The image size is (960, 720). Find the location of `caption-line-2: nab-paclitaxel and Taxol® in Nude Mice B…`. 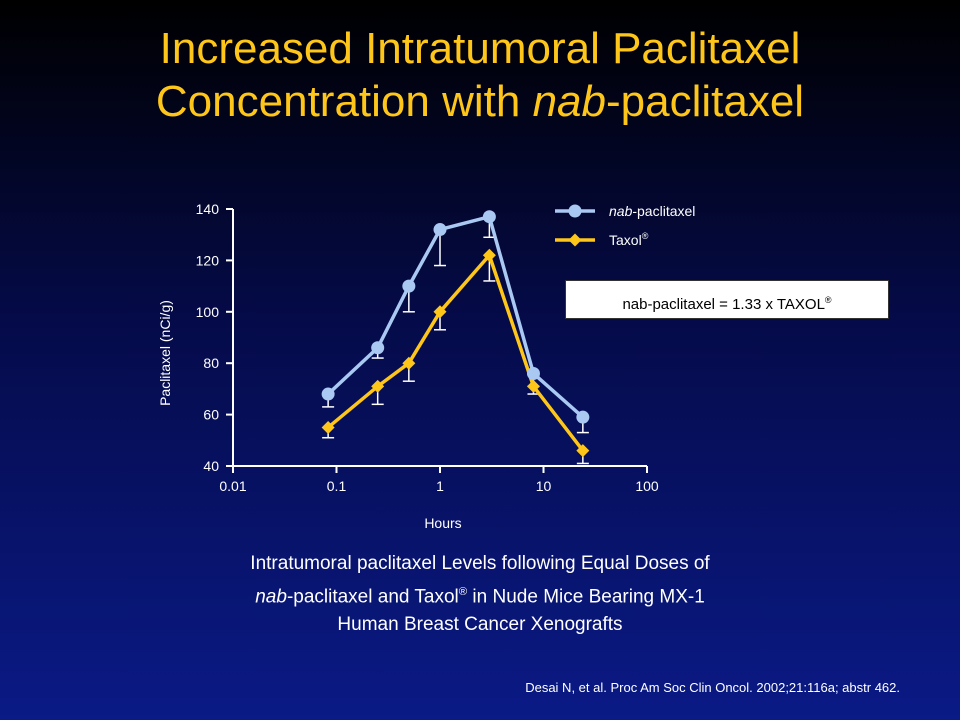

caption-line-2: nab-paclitaxel and Taxol® in Nude Mice B… is located at coordinates (480, 594).